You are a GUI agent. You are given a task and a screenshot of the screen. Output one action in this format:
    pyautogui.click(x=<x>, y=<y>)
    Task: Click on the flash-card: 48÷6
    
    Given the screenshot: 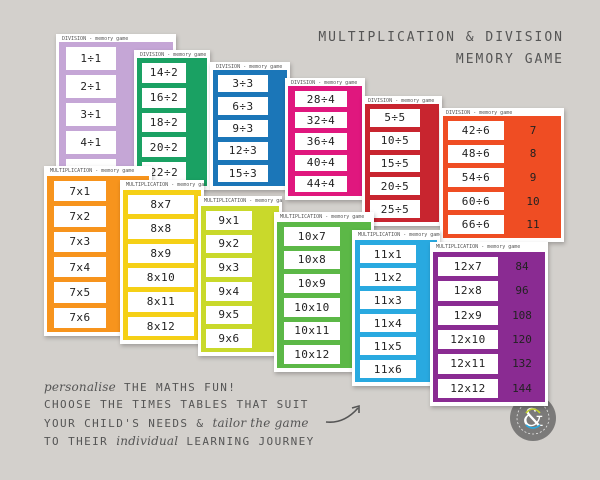 What is the action you would take?
    pyautogui.click(x=476, y=154)
    